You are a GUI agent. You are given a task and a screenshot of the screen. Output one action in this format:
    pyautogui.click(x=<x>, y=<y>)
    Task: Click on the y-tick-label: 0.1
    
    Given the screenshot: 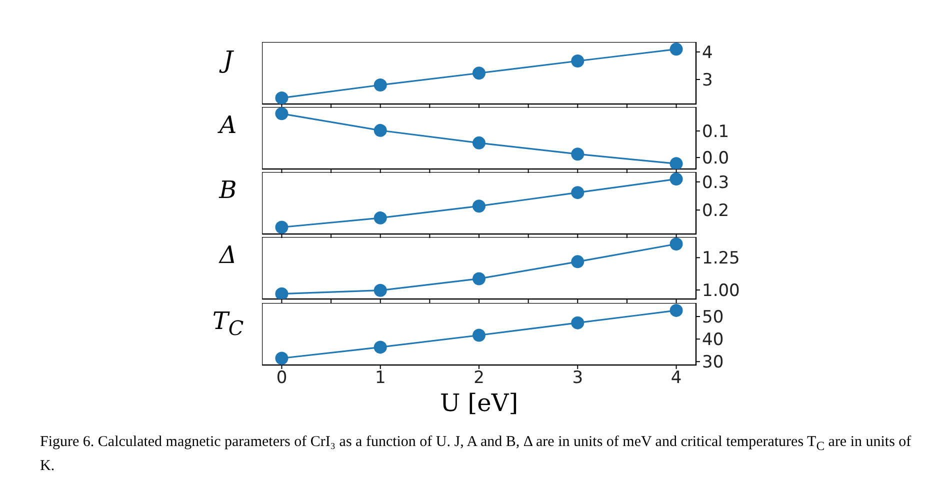 What is the action you would take?
    pyautogui.click(x=716, y=132)
    